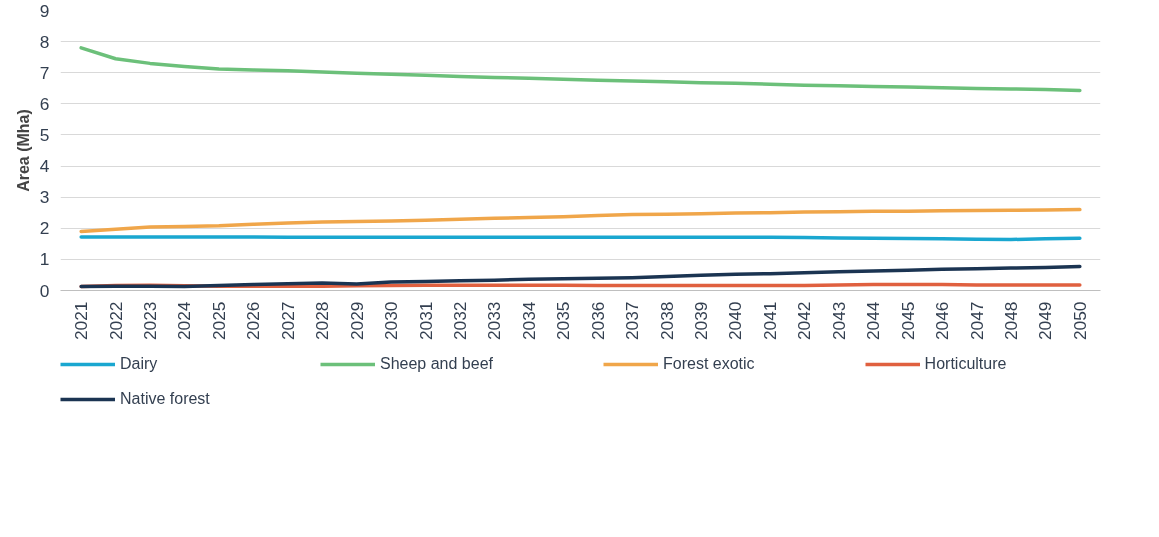 The height and width of the screenshot is (537, 1159). Describe the element at coordinates (494, 321) in the screenshot. I see `x-tick-label: 2033` at that location.